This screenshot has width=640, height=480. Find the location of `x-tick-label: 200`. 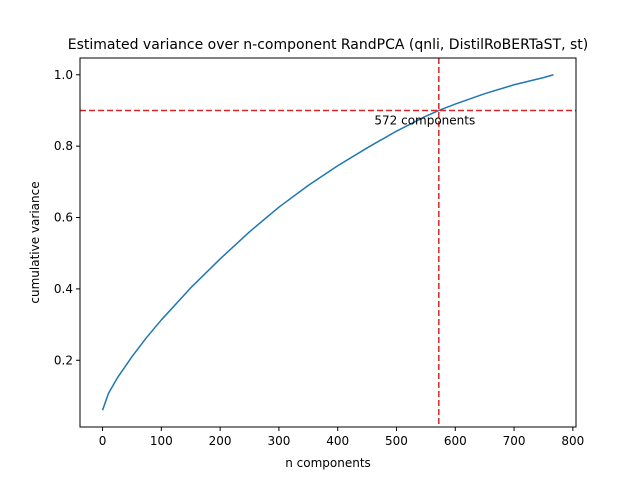

x-tick-label: 200 is located at coordinates (220, 441).